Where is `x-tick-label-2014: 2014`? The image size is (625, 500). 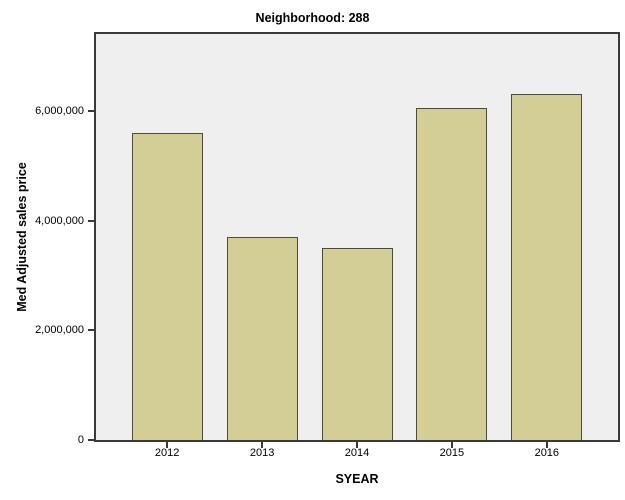
x-tick-label-2014: 2014 is located at coordinates (357, 453).